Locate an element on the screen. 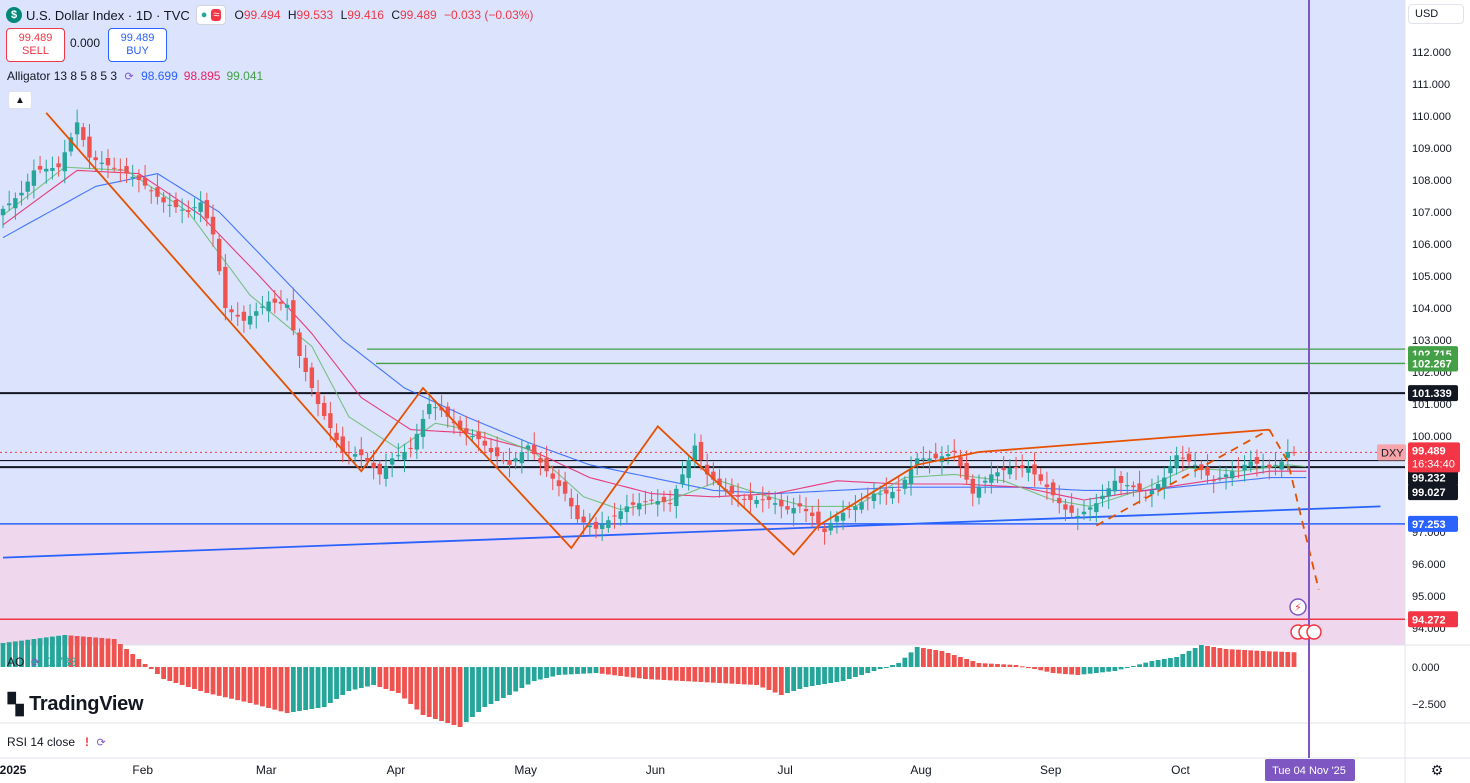  time-tick-label: Feb is located at coordinates (142, 770).